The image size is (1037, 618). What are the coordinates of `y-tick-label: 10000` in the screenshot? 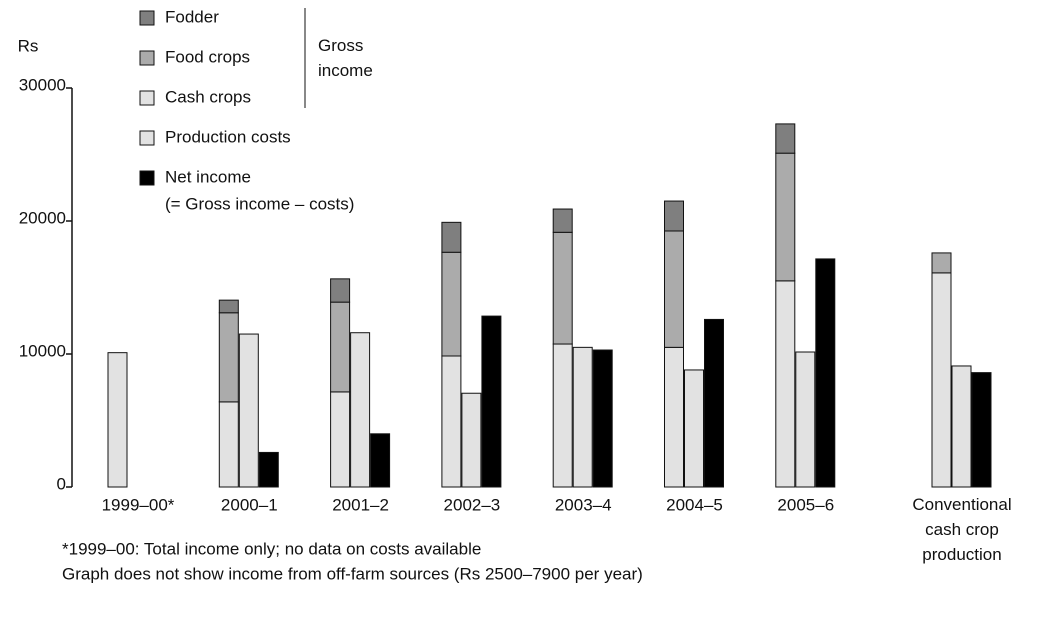 It's located at (42, 350).